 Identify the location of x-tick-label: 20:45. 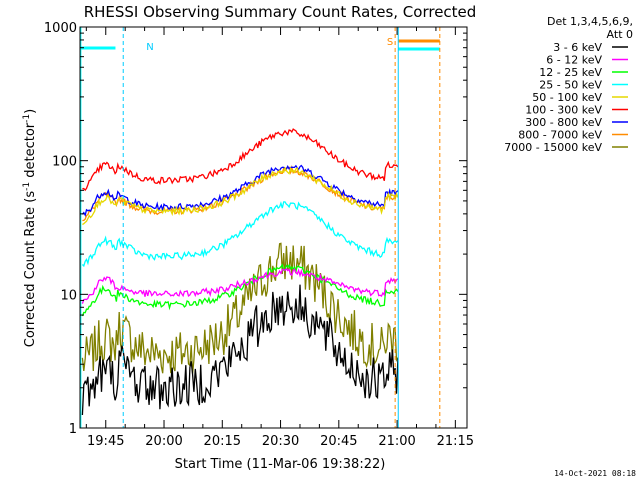
(338, 441).